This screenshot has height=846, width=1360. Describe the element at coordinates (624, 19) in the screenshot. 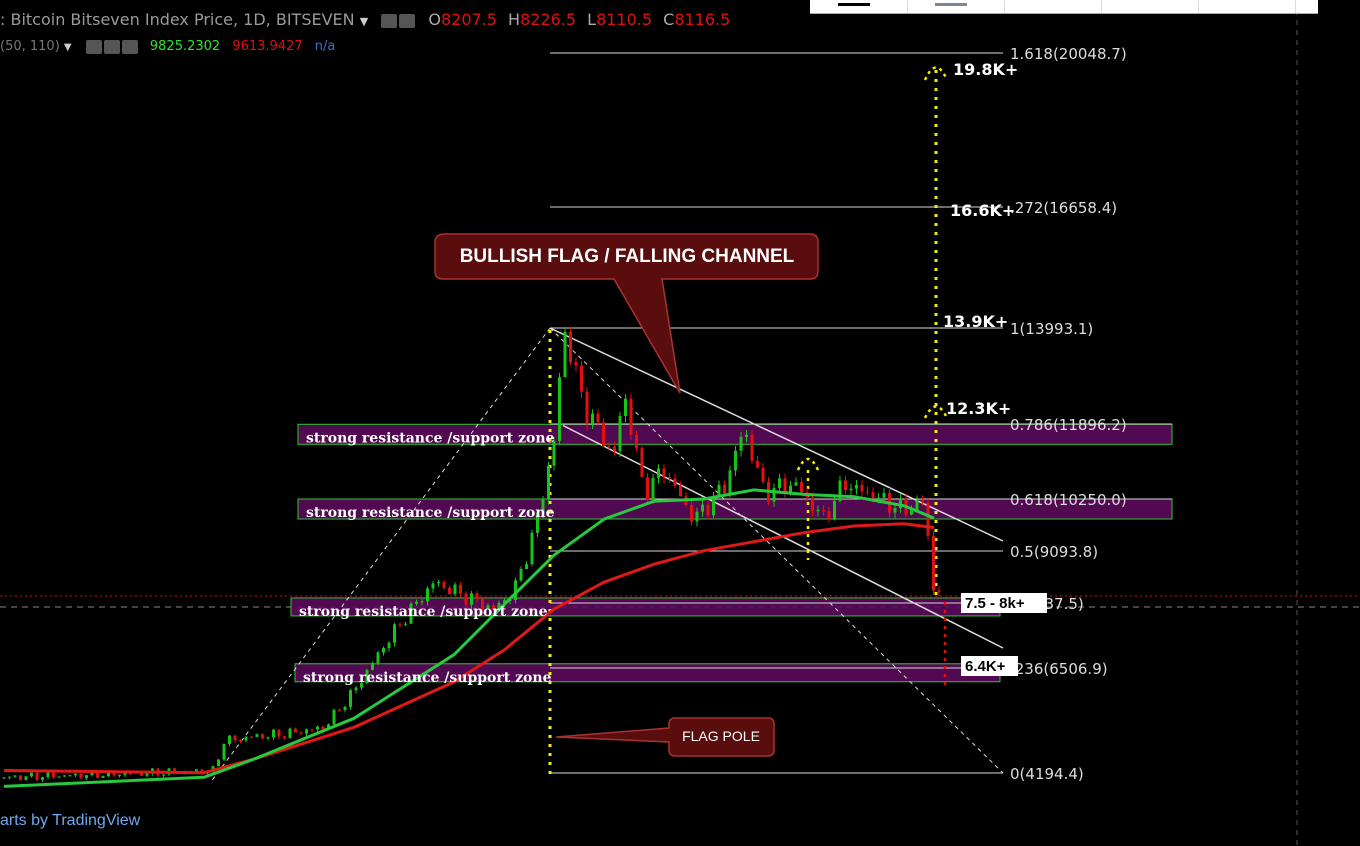

I see `low-value: 8110.5` at that location.